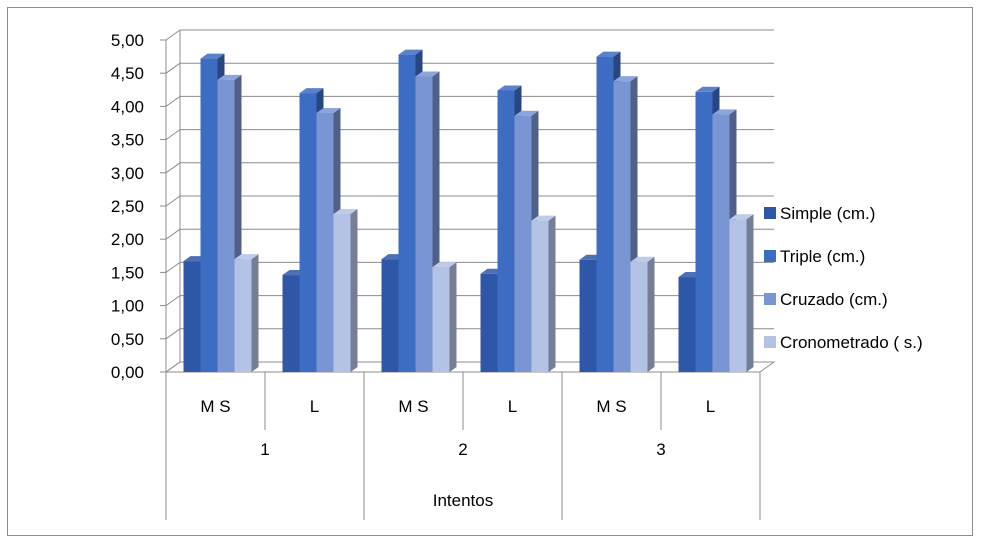  Describe the element at coordinates (462, 449) in the screenshot. I see `x-group-label: 2` at that location.